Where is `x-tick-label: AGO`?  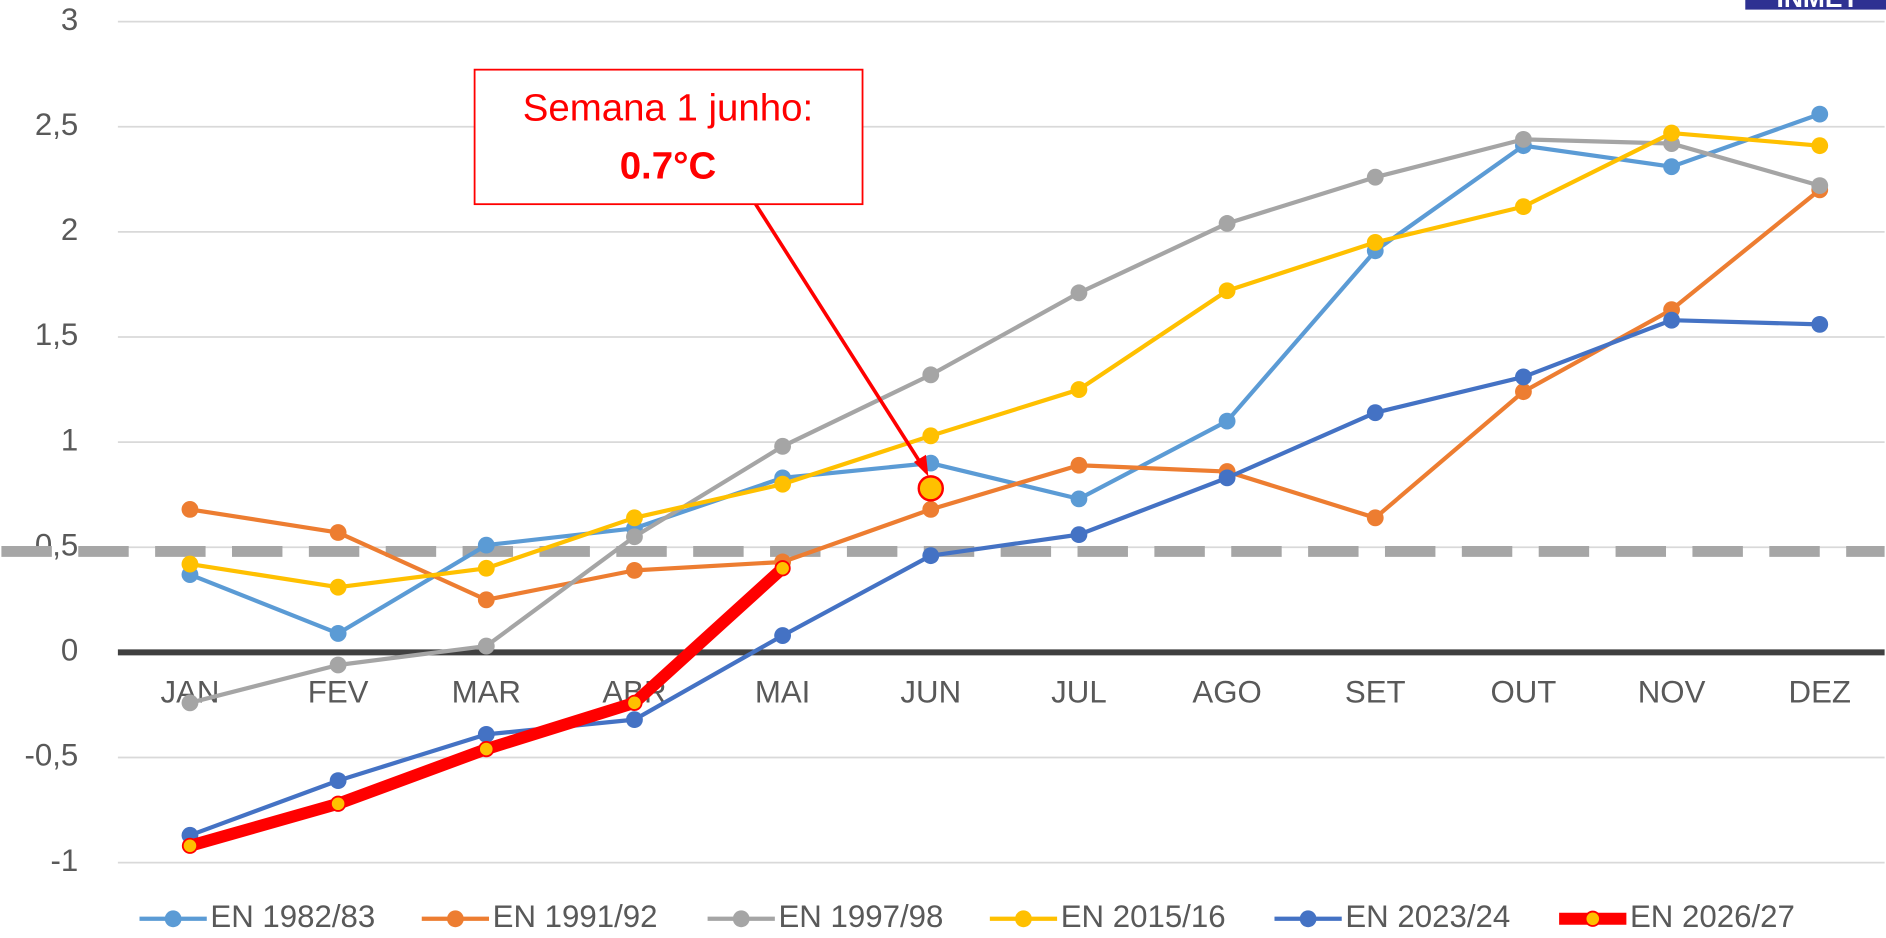
x-tick-label: AGO is located at coordinates (1226, 691).